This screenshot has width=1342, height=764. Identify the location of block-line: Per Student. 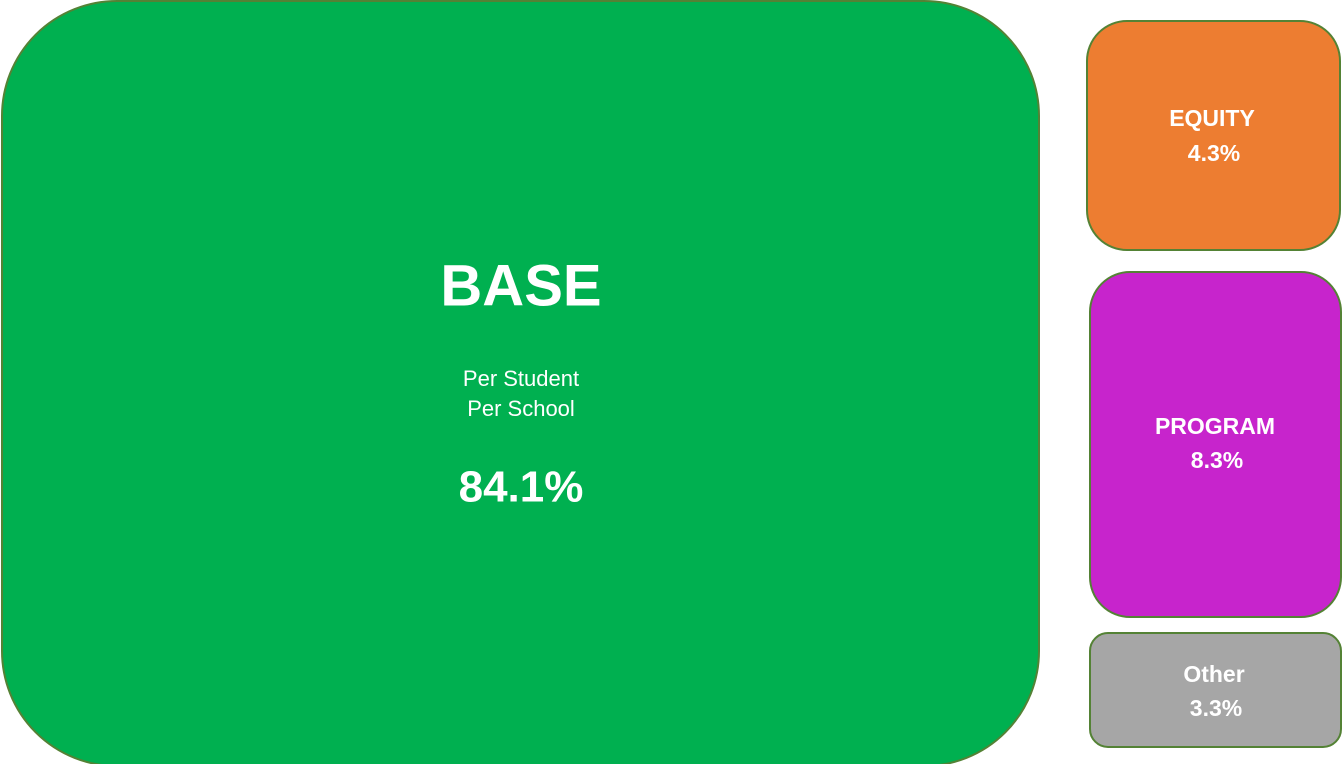
(521, 378).